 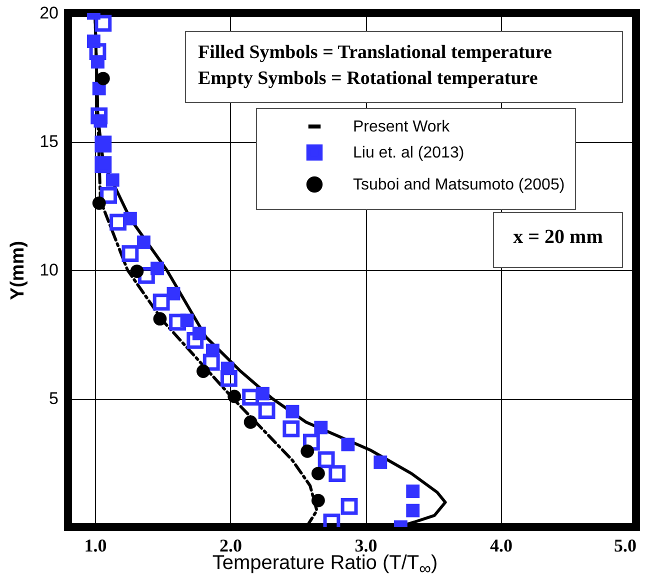 What do you see at coordinates (368, 79) in the screenshot?
I see `annotation: Empty Symbols = Rotational temperature` at bounding box center [368, 79].